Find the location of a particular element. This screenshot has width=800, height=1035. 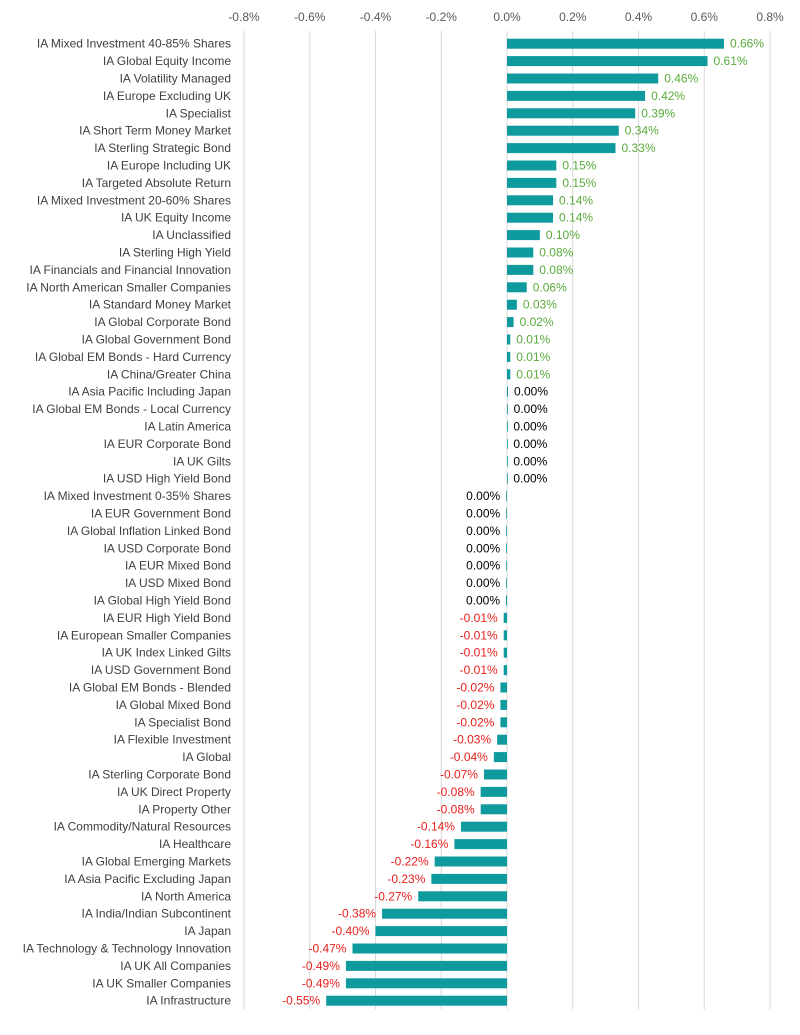

category-label: IA Global Equity Income is located at coordinates (167, 61).